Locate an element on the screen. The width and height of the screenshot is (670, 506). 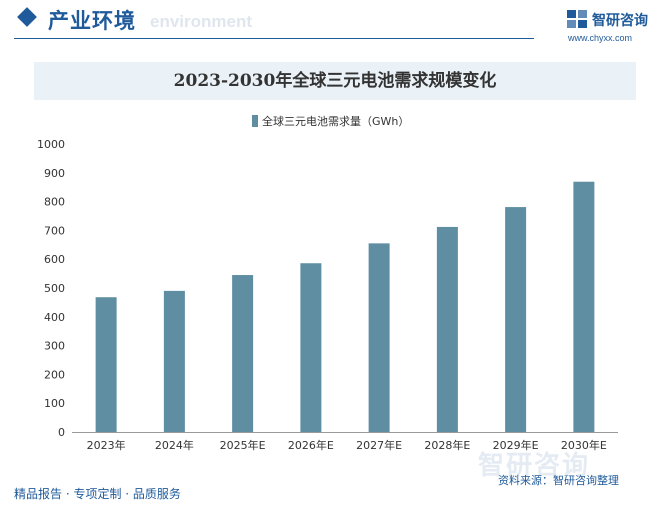
y-tick-label: 400 is located at coordinates (54, 317).